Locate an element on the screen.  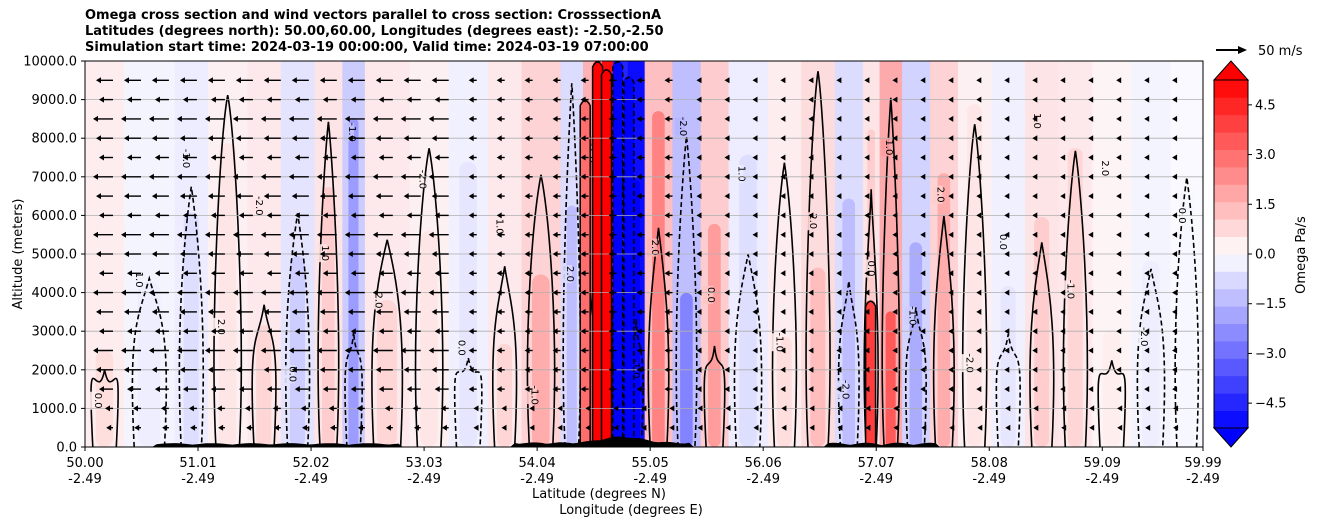
x-tick-label-latitude: 55.05 is located at coordinates (650, 463).